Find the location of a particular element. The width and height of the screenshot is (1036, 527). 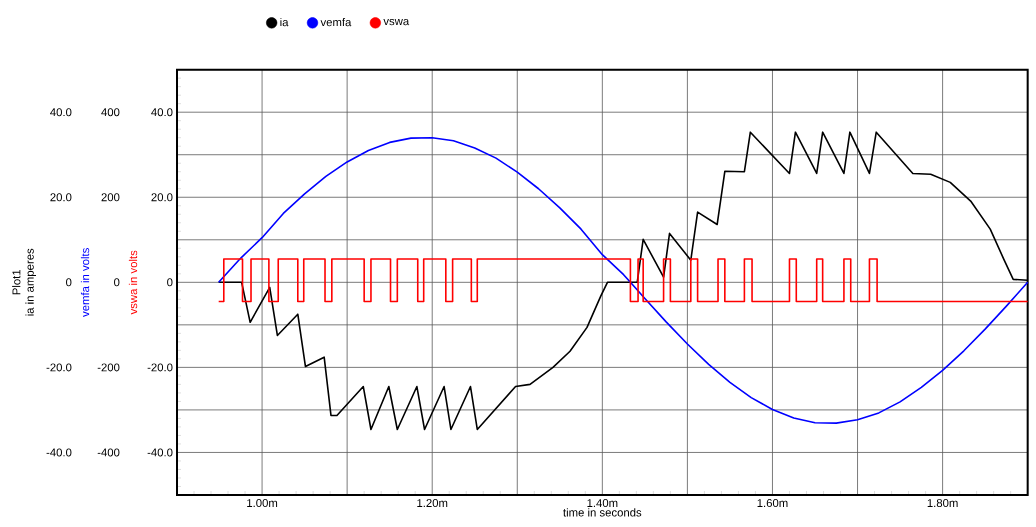

y-tick-label: 20.0 is located at coordinates (61, 197).